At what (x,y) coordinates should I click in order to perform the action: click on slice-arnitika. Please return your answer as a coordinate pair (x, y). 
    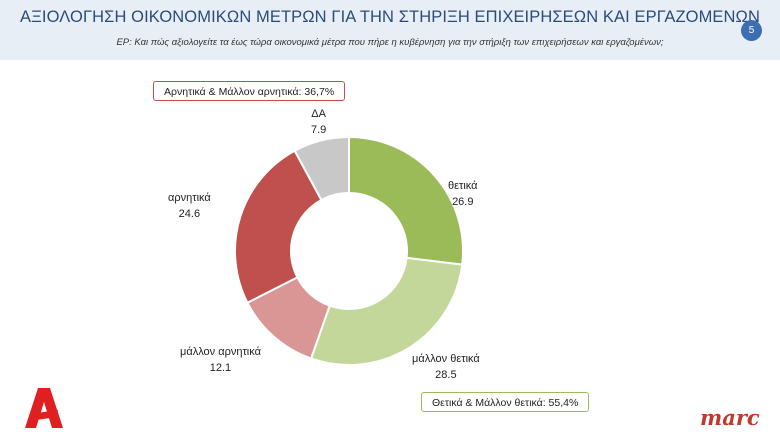
    Looking at the image, I should click on (278, 227).